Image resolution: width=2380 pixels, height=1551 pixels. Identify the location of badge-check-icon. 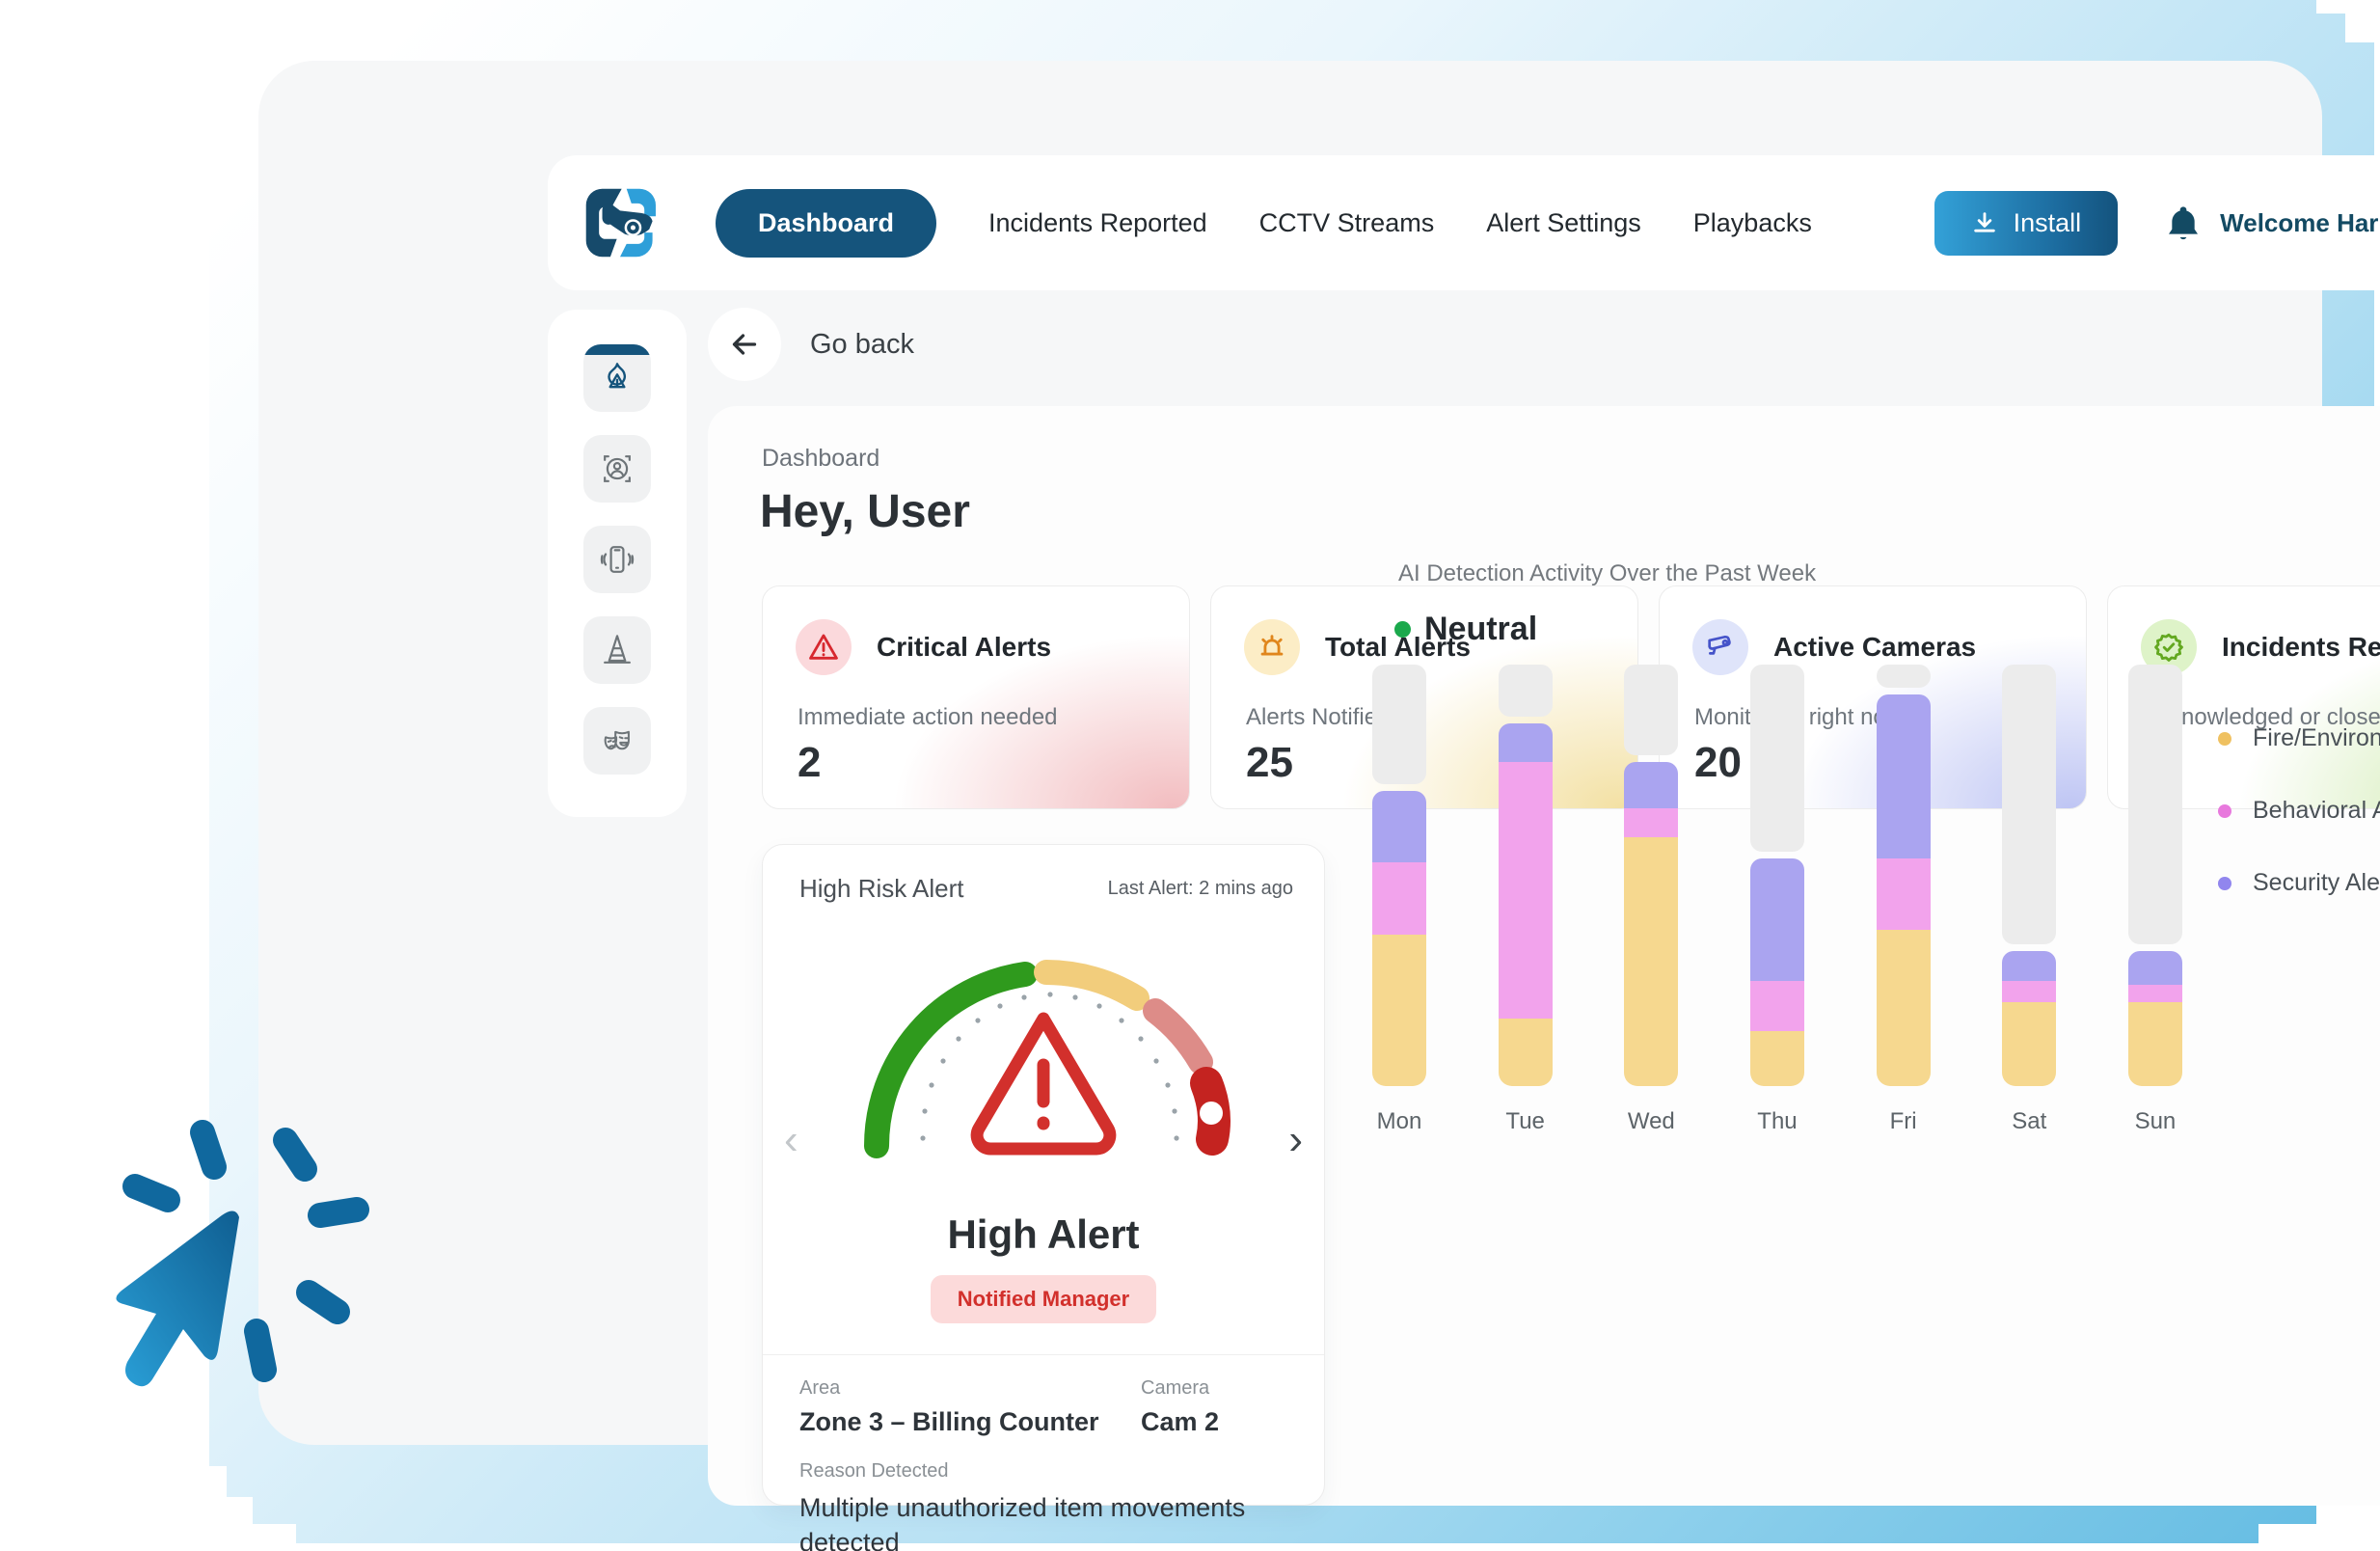
(2168, 647).